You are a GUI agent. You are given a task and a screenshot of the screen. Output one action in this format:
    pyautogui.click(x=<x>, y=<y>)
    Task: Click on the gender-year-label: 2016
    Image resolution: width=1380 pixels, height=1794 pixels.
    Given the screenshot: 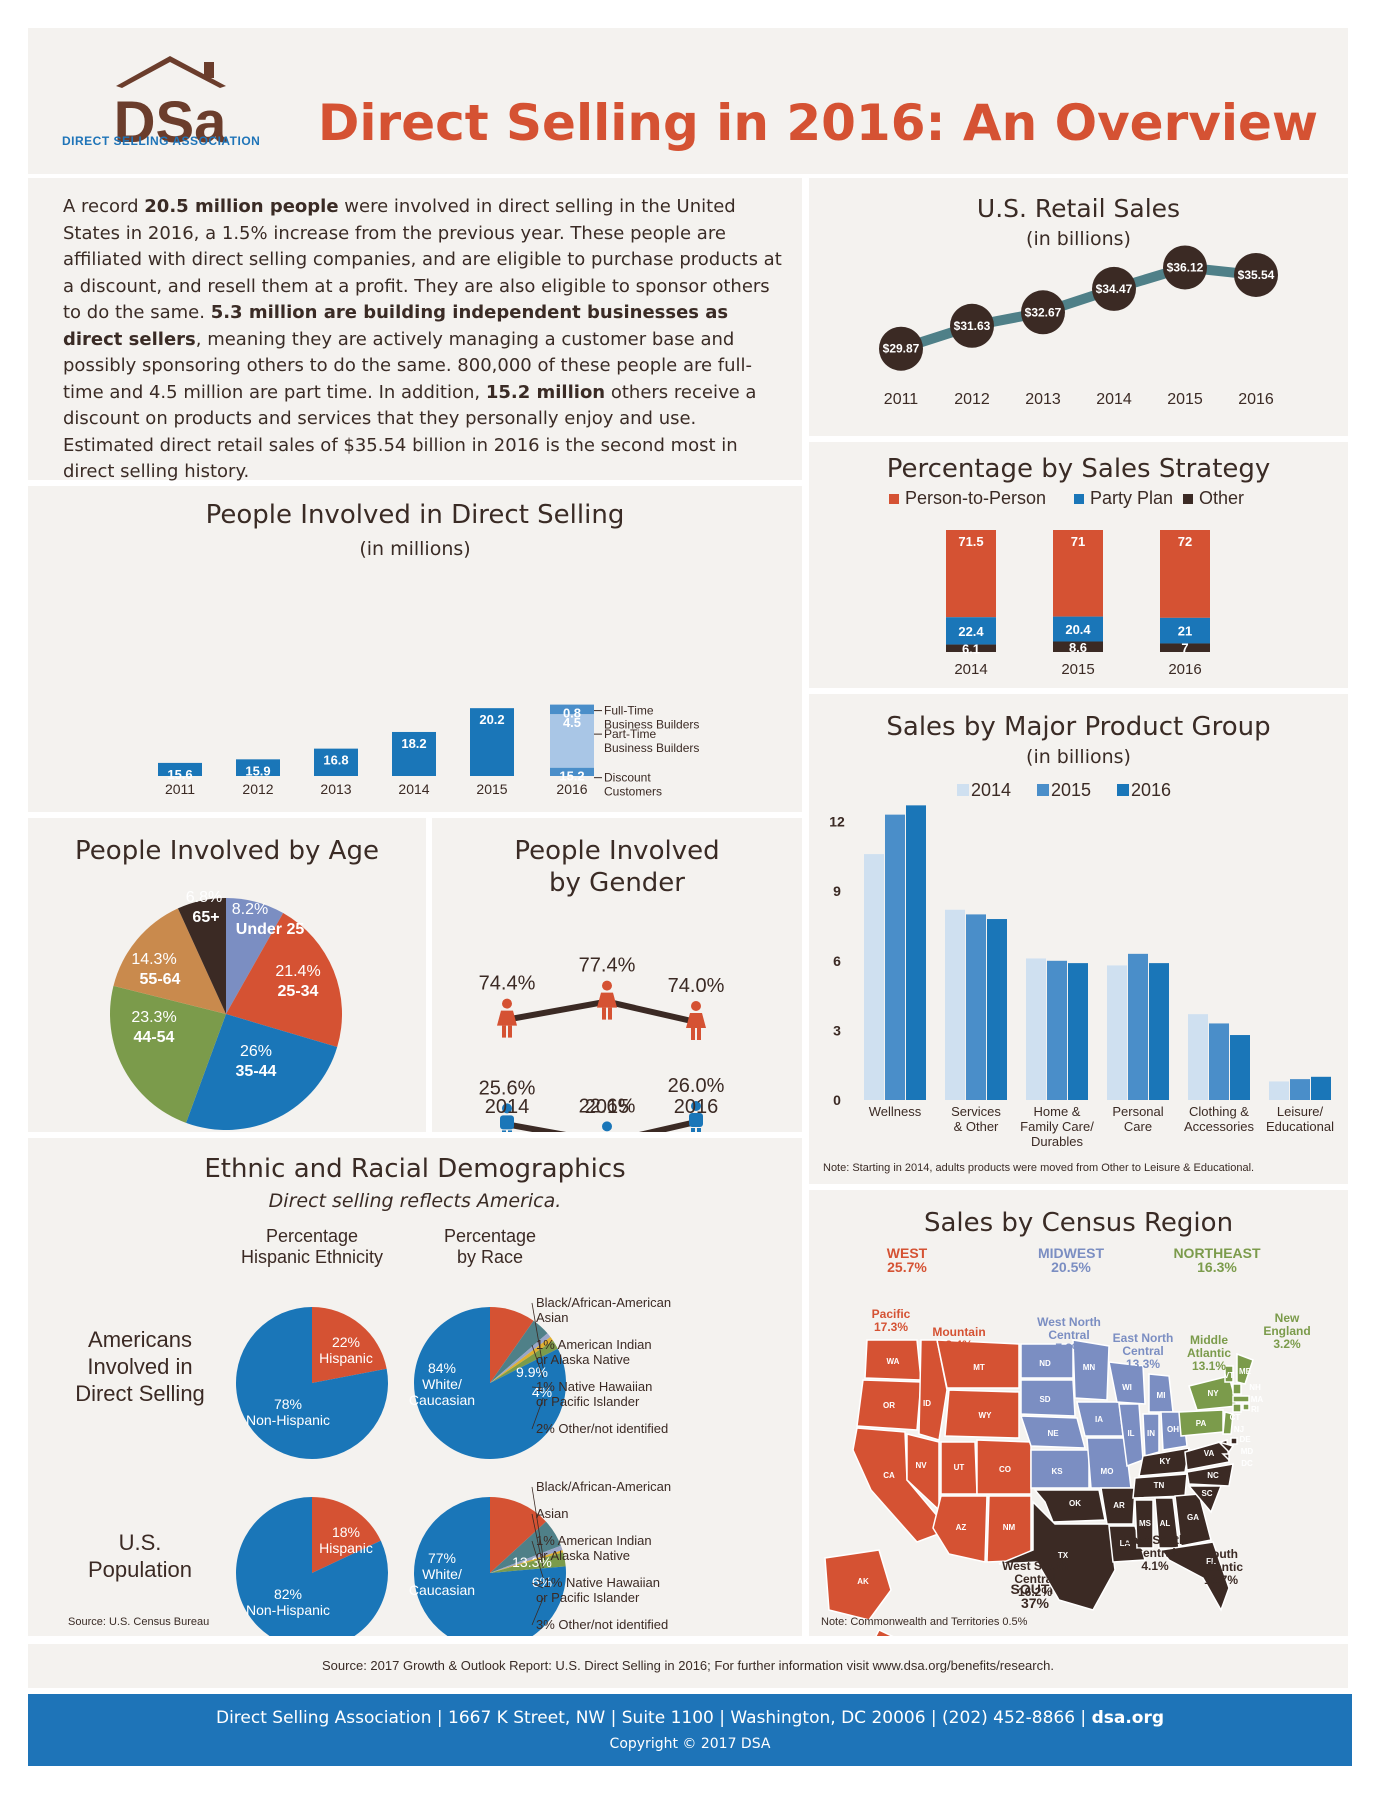 What is the action you would take?
    pyautogui.click(x=696, y=1107)
    